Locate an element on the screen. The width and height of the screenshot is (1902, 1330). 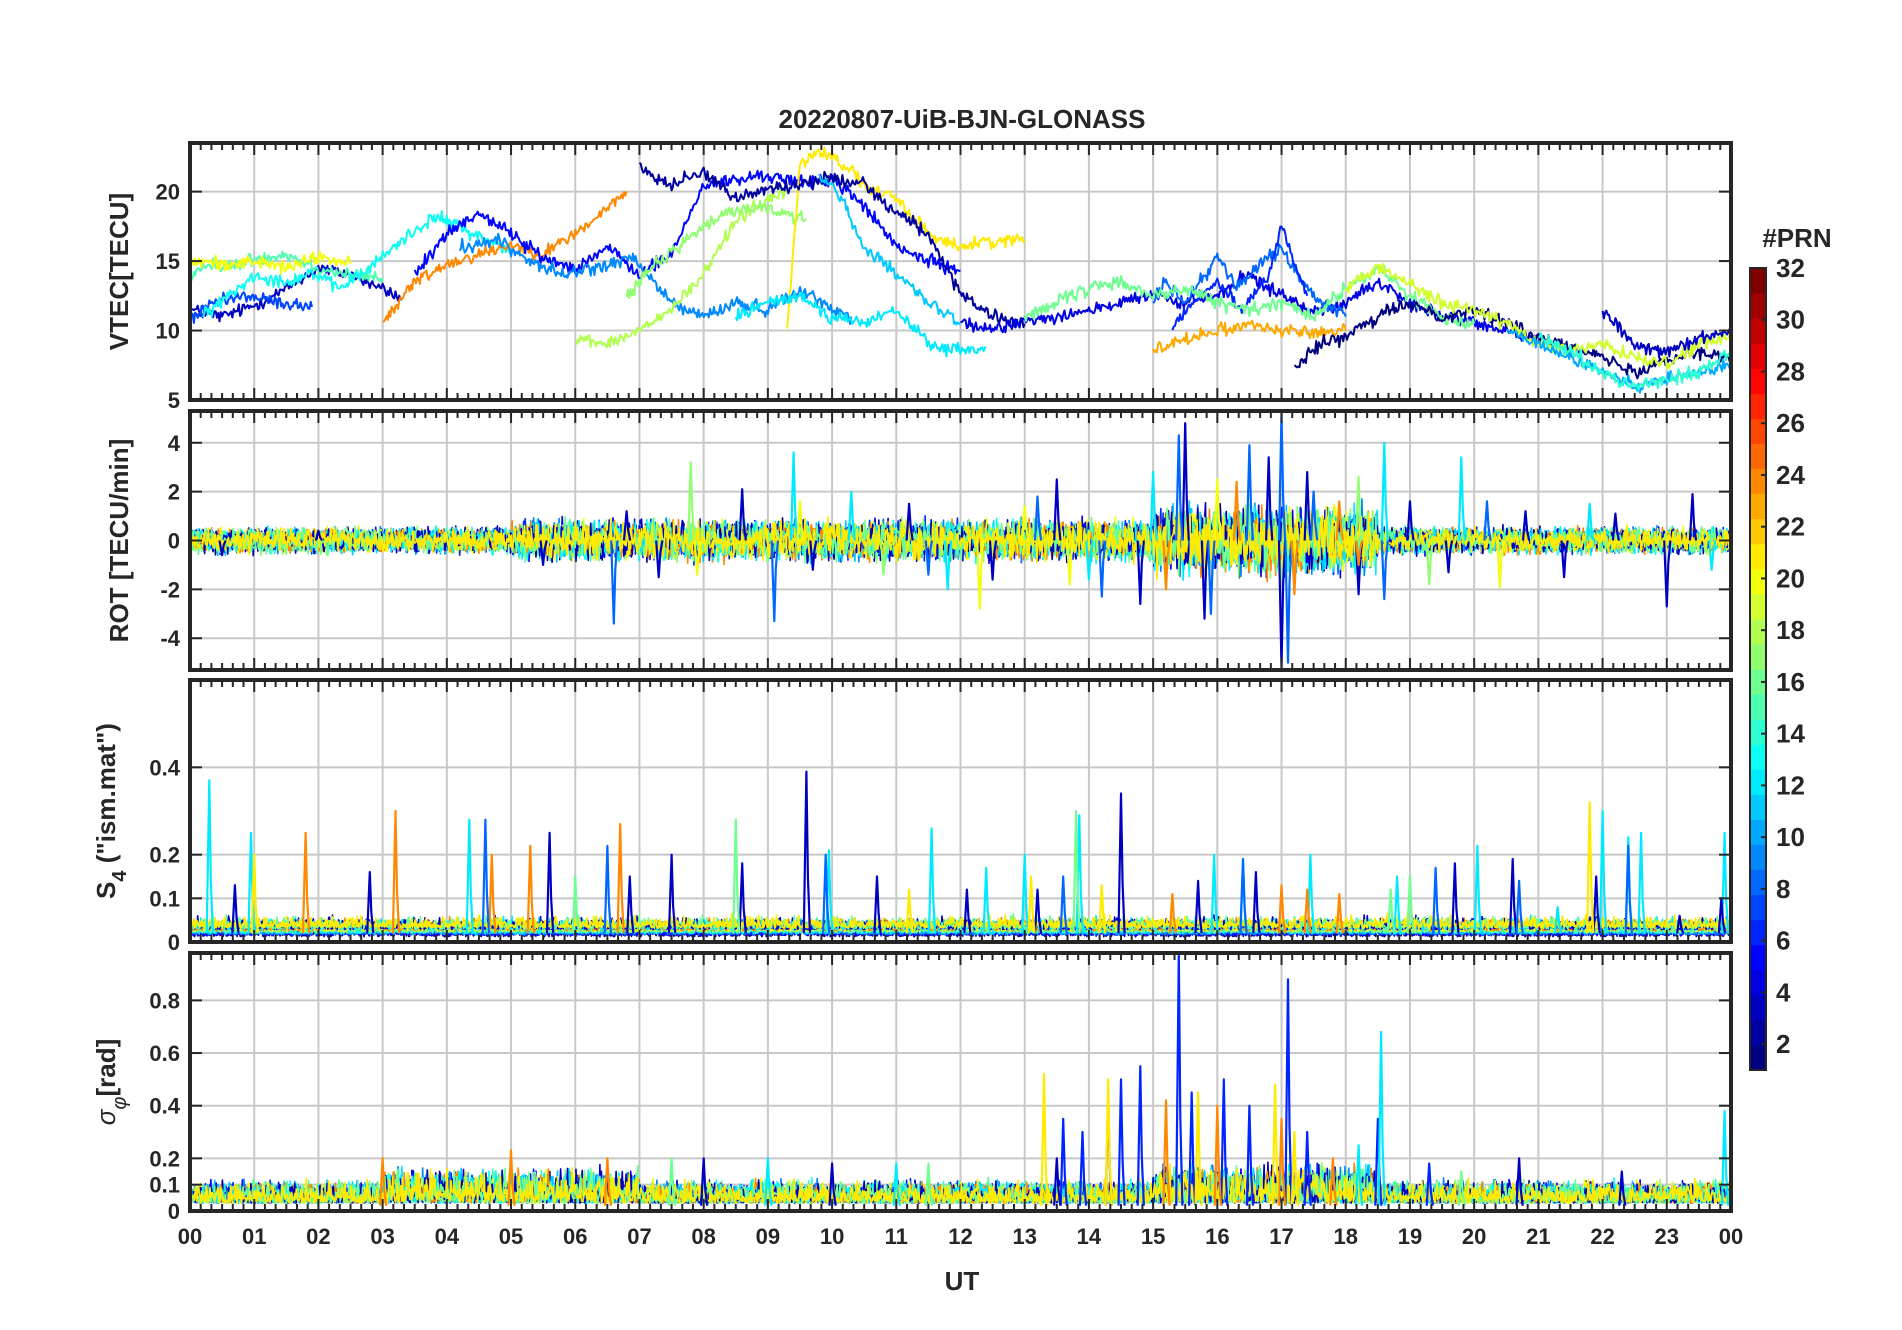
vtec-series-prn9 is located at coordinates (655, 278).